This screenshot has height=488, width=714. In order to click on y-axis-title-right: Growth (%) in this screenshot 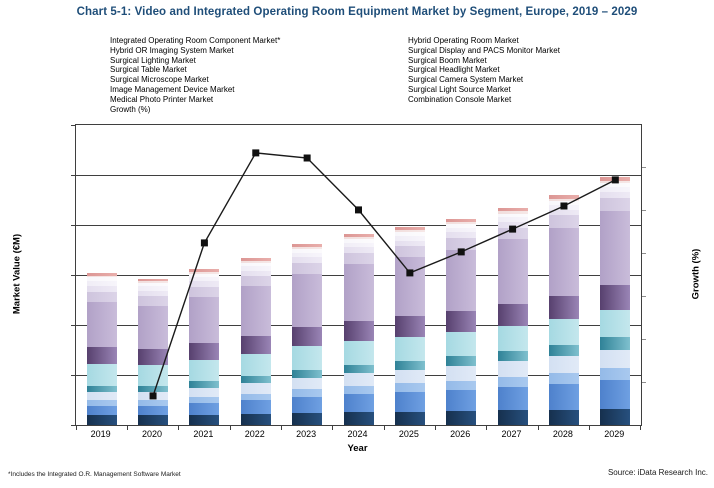, I will do `click(696, 274)`.